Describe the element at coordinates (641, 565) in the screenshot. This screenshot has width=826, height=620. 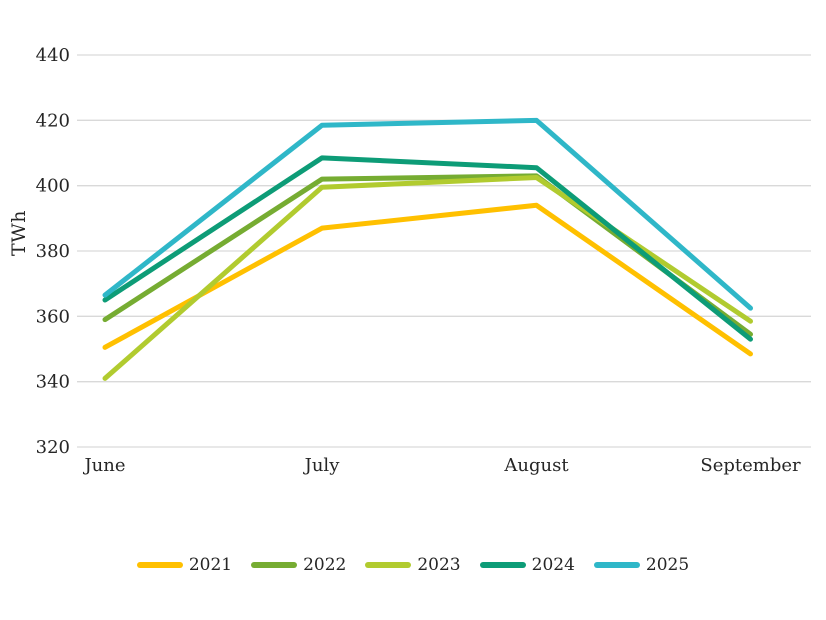
I see `legend-item-2025: 2025` at that location.